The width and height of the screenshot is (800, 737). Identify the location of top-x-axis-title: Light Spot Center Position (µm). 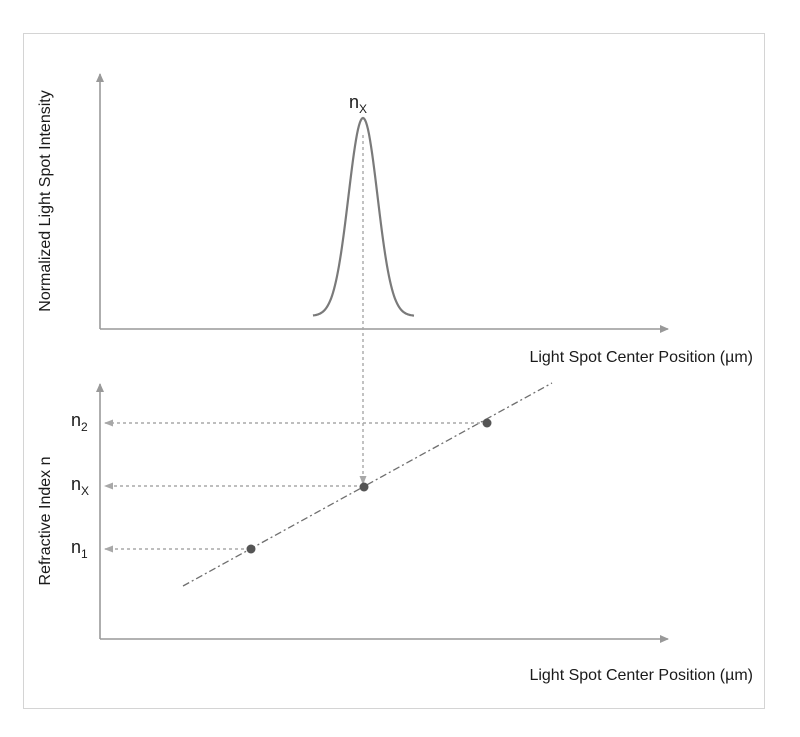
(641, 357).